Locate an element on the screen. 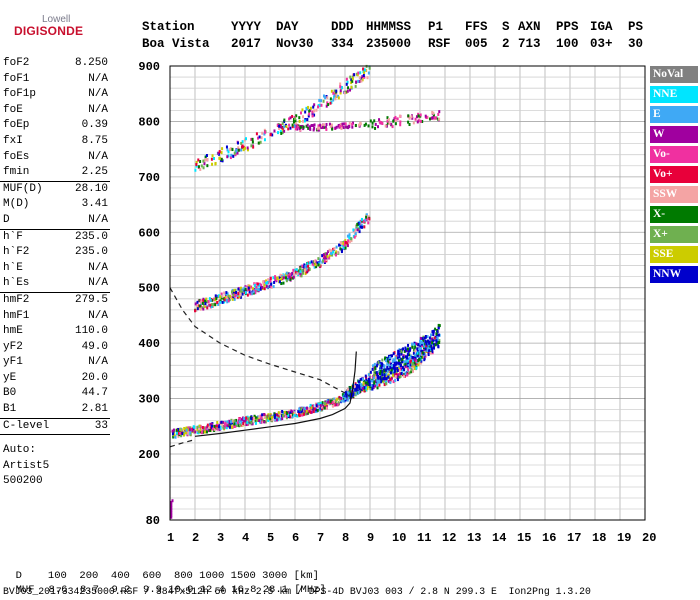 Image resolution: width=700 pixels, height=600 pixels. profile-dashed-base is located at coordinates (182, 443).